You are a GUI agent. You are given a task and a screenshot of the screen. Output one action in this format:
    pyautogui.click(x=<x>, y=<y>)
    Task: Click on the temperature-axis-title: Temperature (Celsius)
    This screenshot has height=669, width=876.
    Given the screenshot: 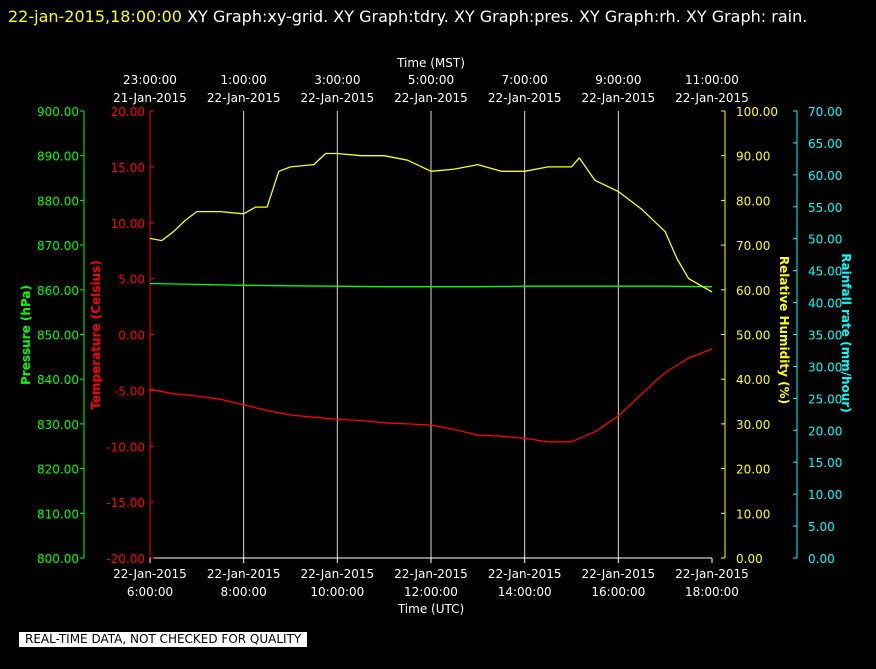 What is the action you would take?
    pyautogui.click(x=96, y=334)
    